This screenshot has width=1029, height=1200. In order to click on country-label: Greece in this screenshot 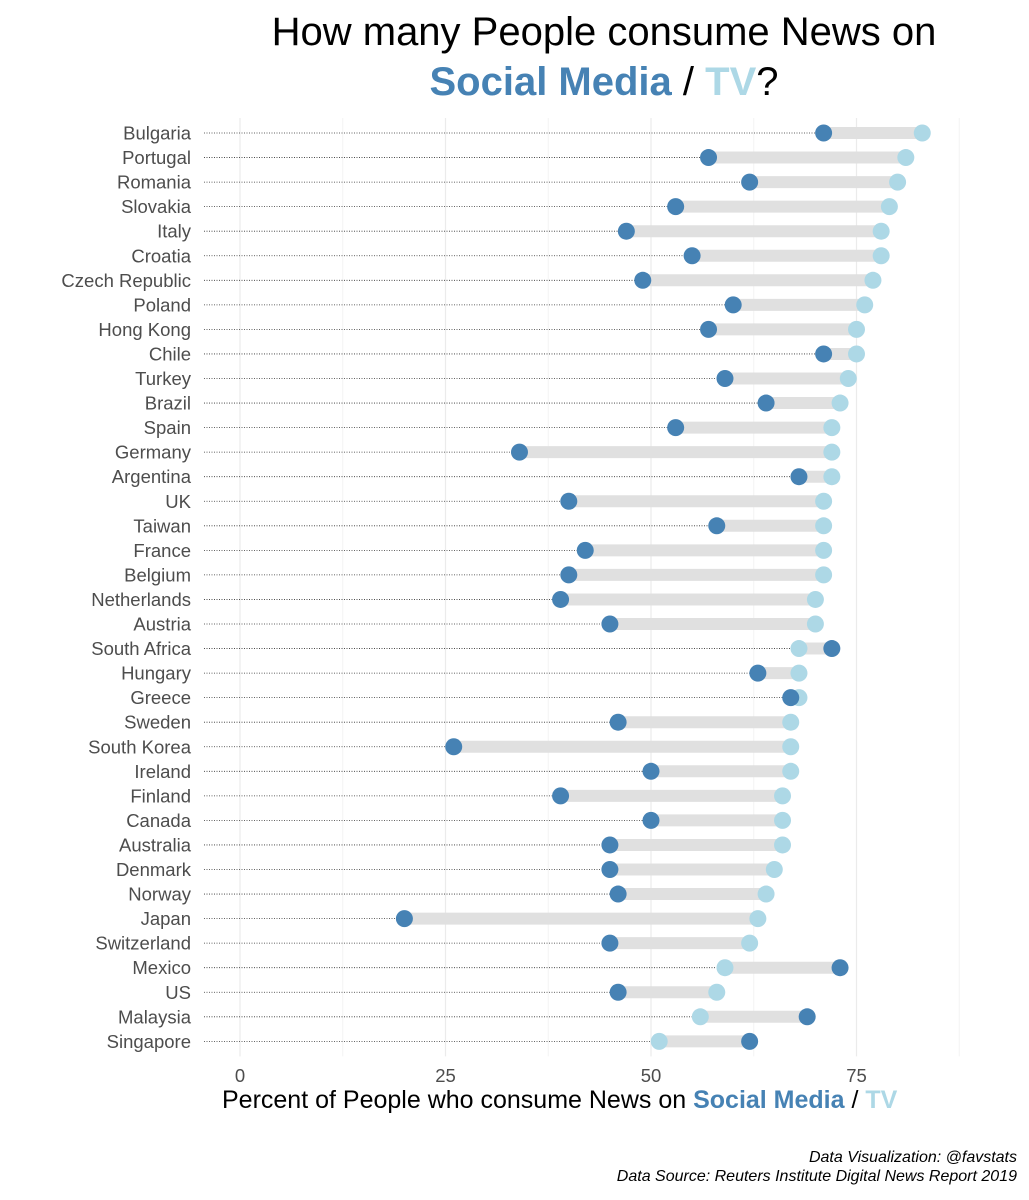, I will do `click(160, 697)`.